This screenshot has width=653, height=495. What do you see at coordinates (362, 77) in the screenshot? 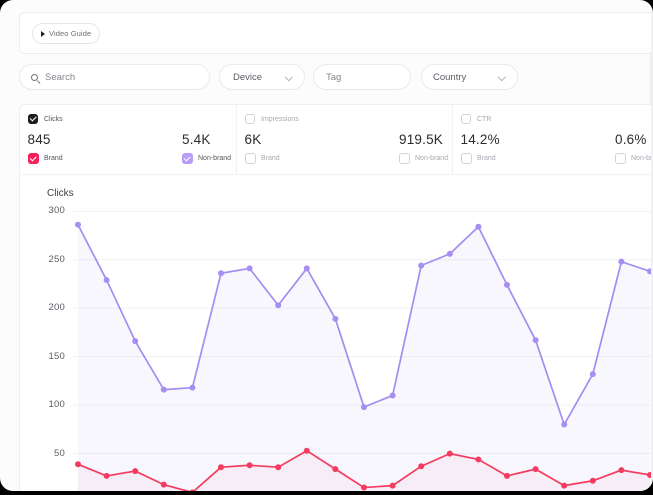
I see `tag-input: Tag` at bounding box center [362, 77].